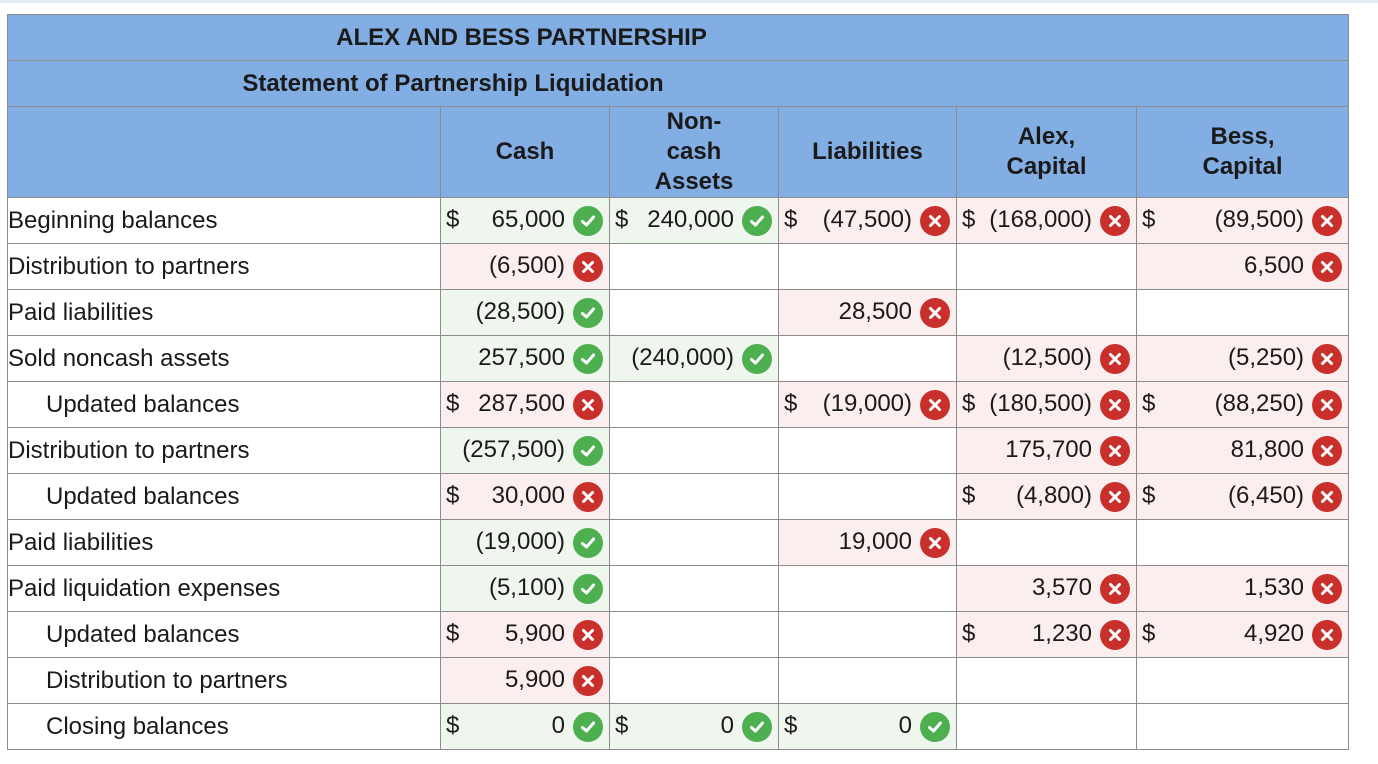 The width and height of the screenshot is (1378, 764). Describe the element at coordinates (525, 542) in the screenshot. I see `amount-input-cash: (19,000)` at that location.